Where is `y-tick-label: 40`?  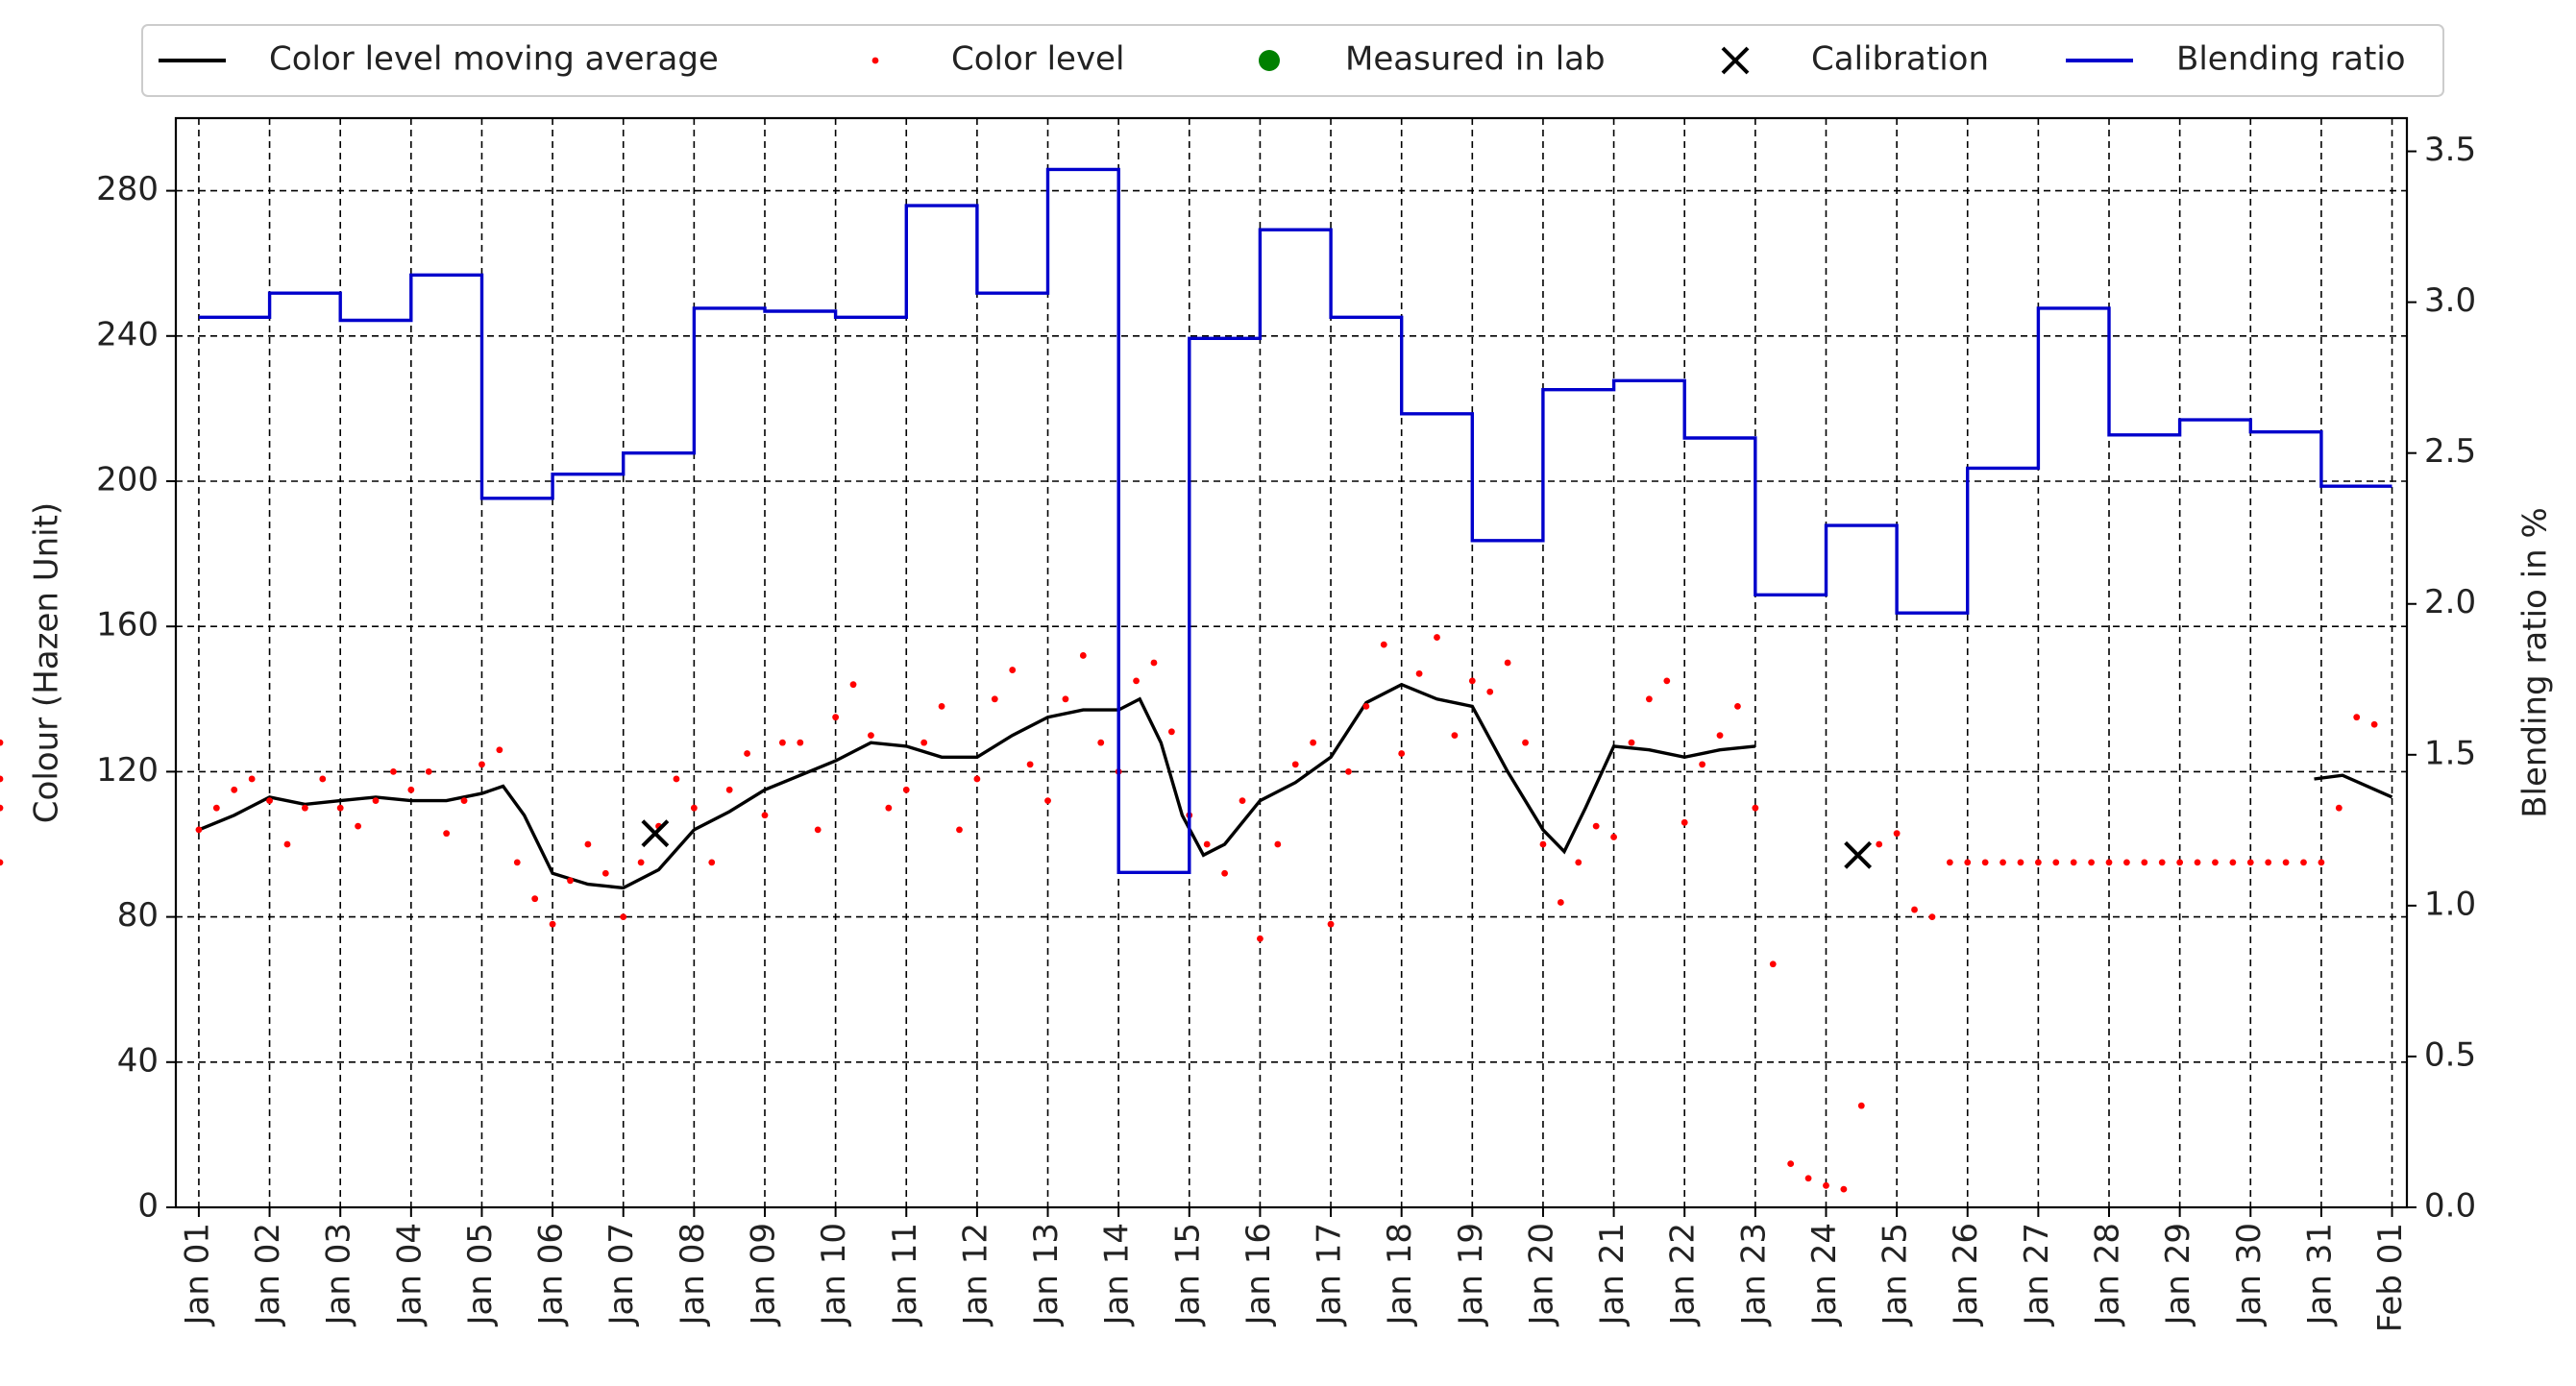 y-tick-label: 40 is located at coordinates (138, 1060).